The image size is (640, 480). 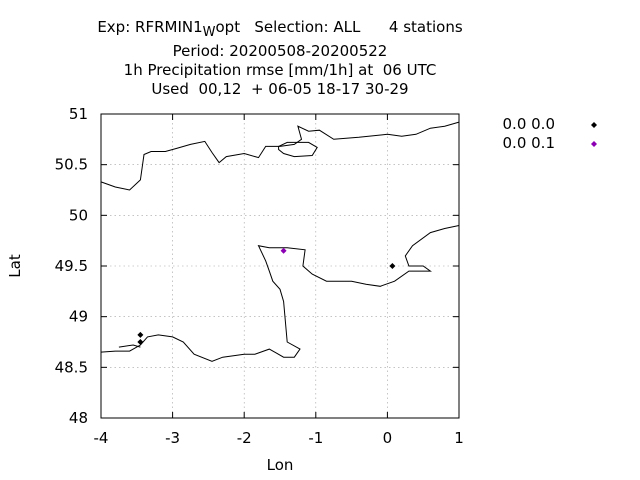 What do you see at coordinates (280, 465) in the screenshot?
I see `x-axis-label: Lon` at bounding box center [280, 465].